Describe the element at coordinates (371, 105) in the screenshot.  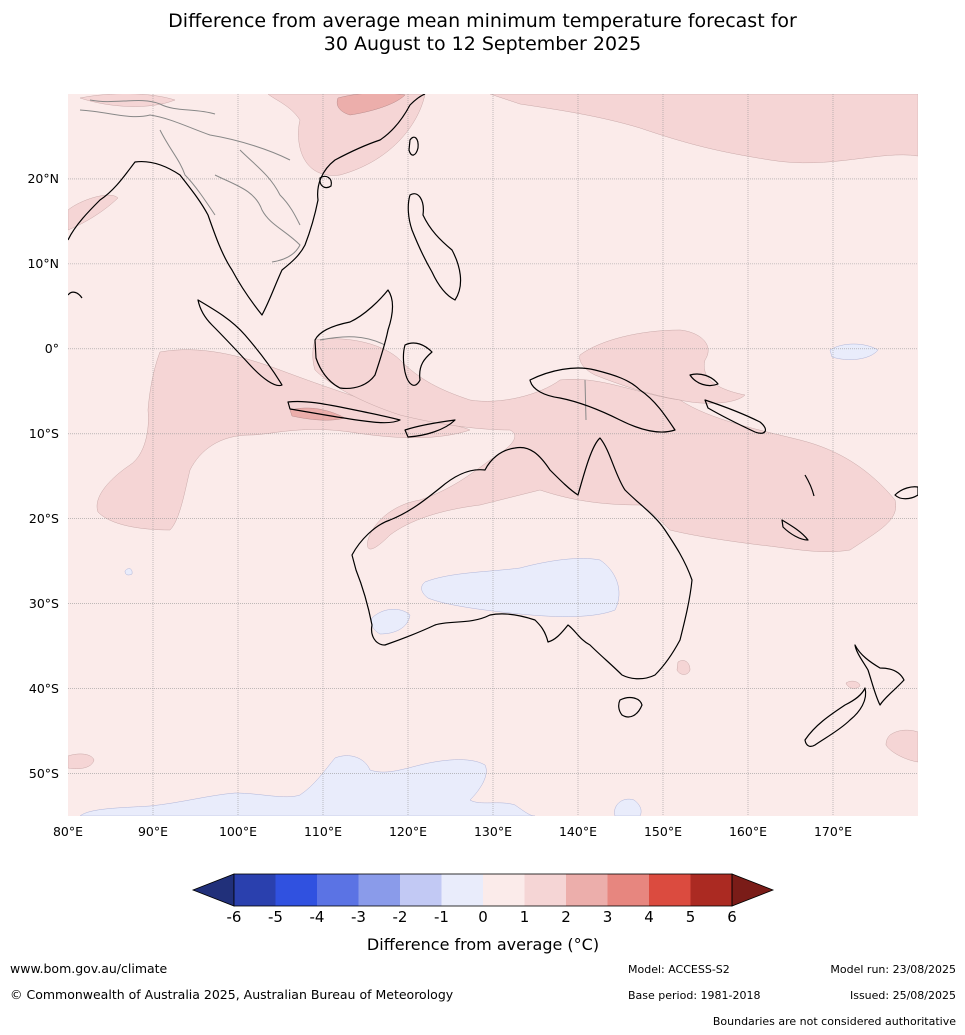
I see `anomaly-zone-2-3-east-china` at that location.